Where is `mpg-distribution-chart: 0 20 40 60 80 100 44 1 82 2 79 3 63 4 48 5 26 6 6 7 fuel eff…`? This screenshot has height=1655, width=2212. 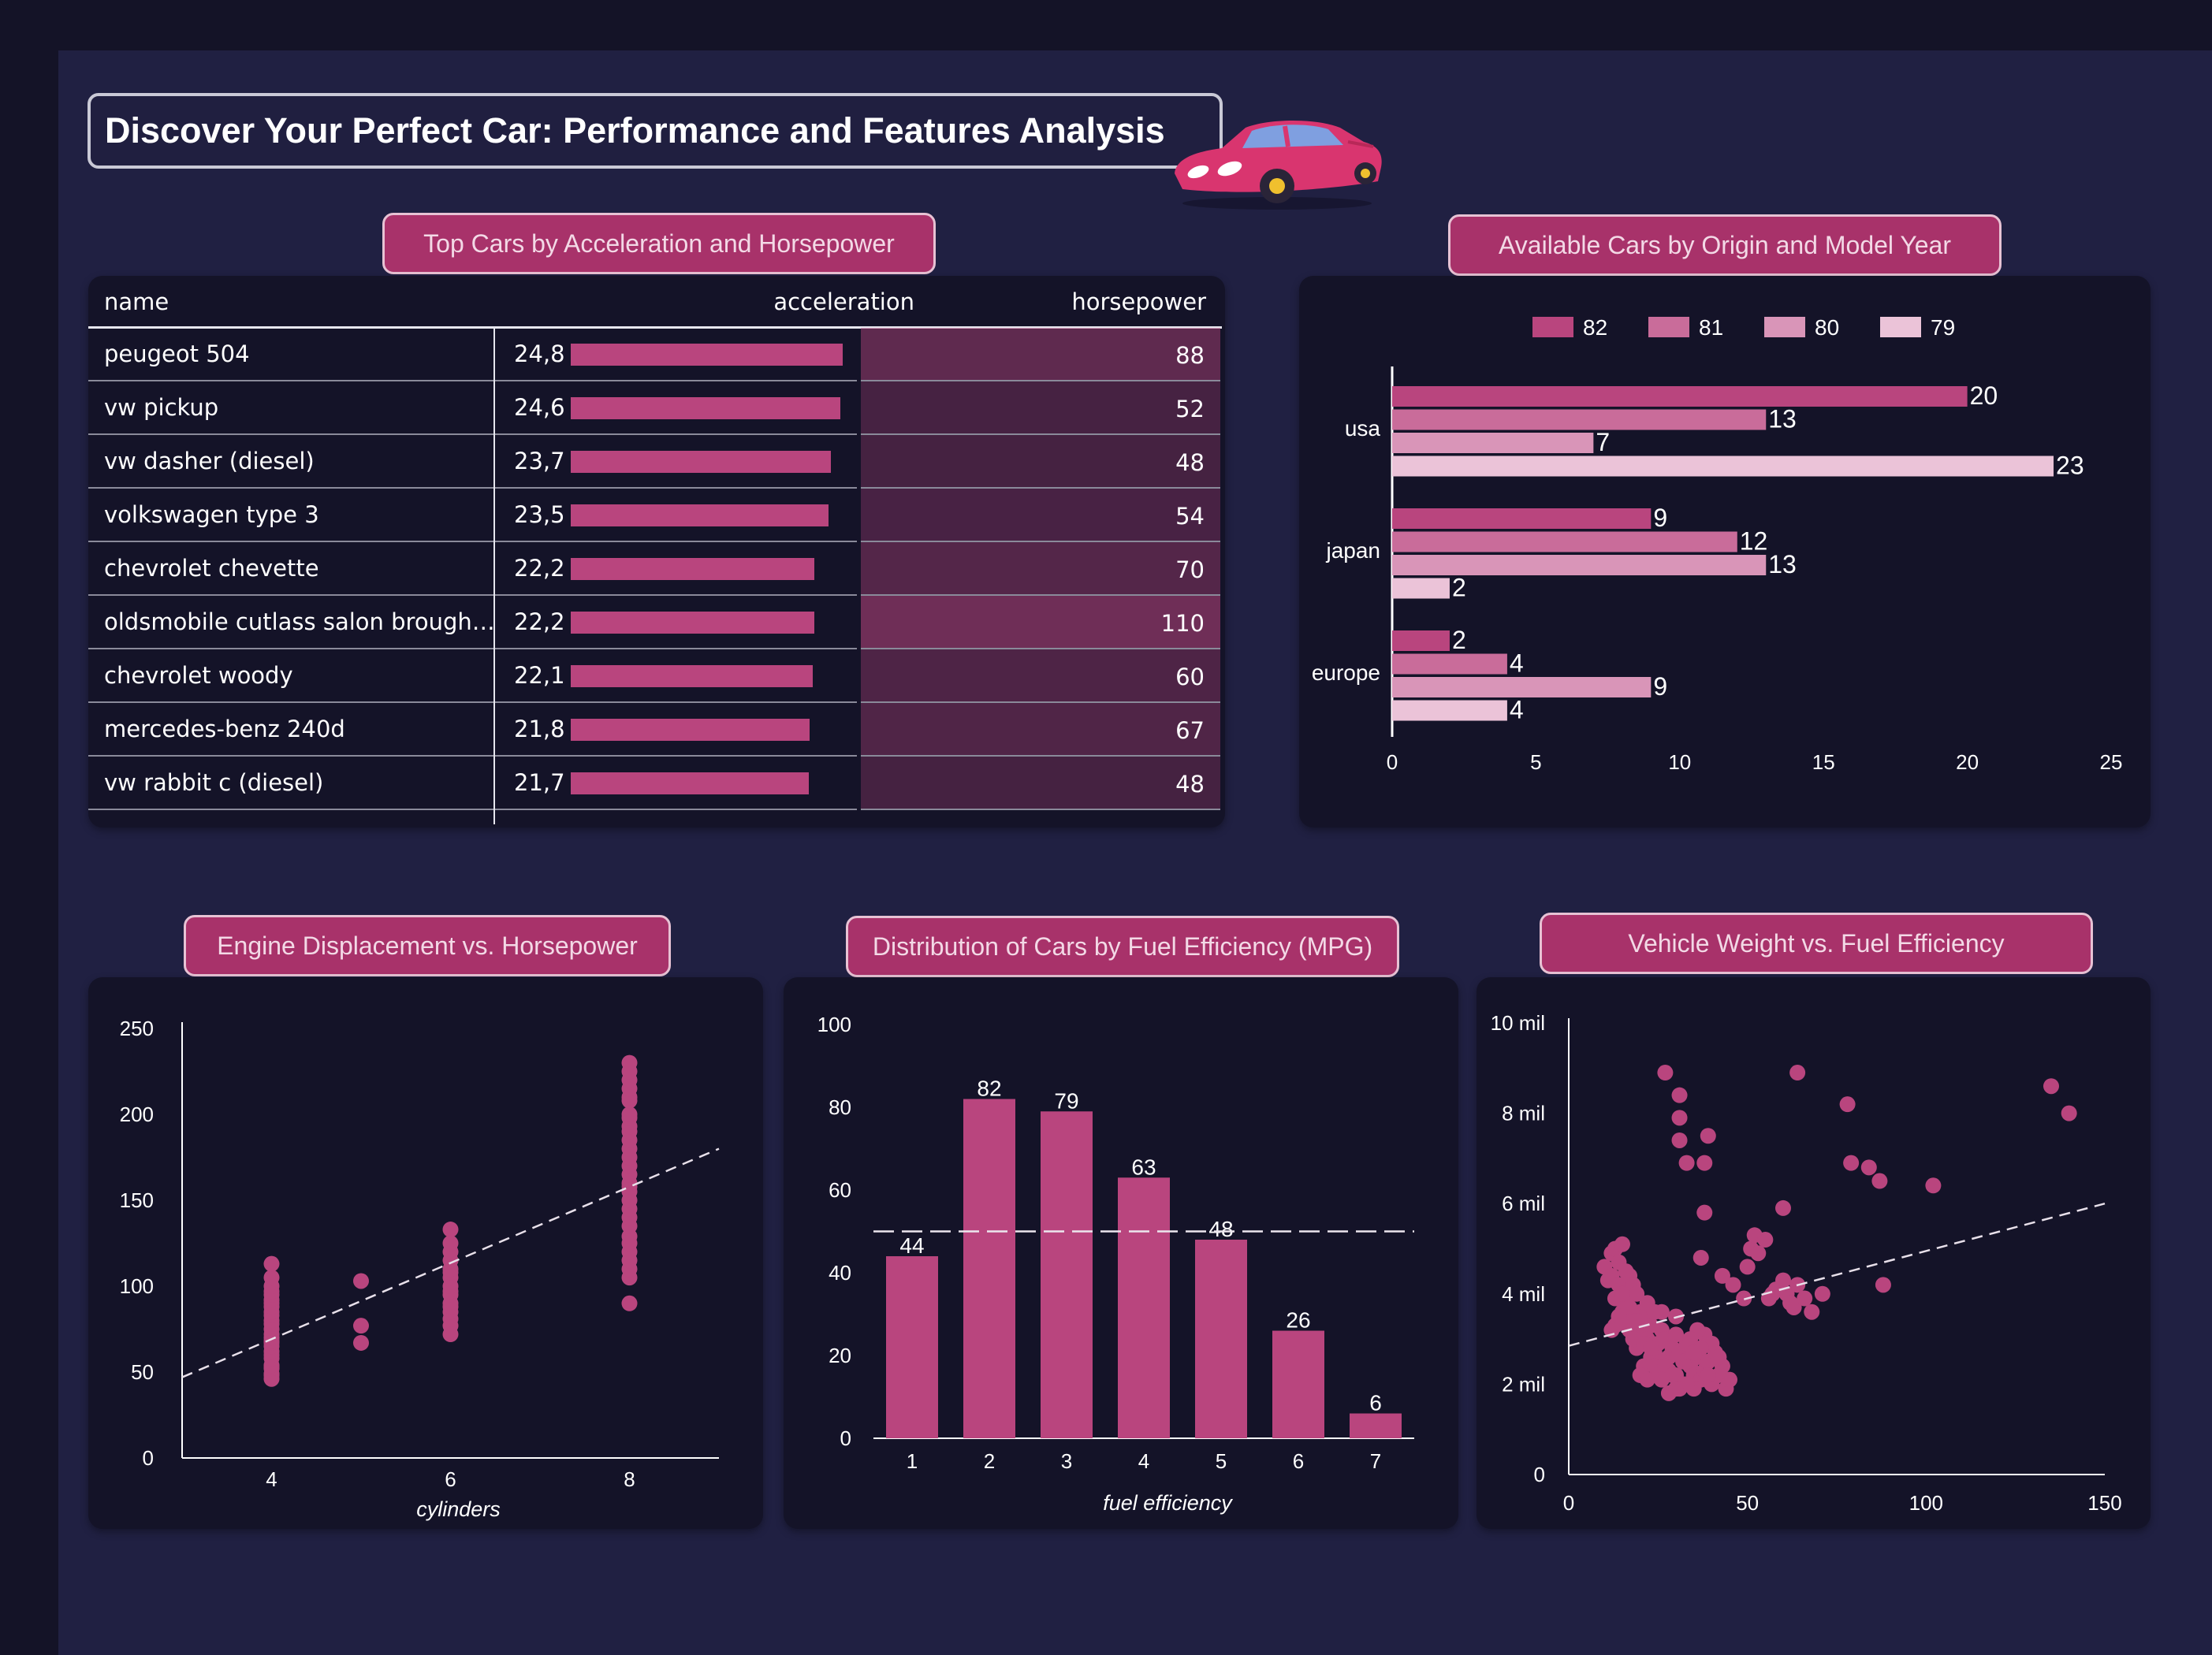
mpg-distribution-chart: 0 20 40 60 80 100 44 1 82 2 79 3 63 4 48 5 26 6 6 7 fuel eff… is located at coordinates (1116, 1264).